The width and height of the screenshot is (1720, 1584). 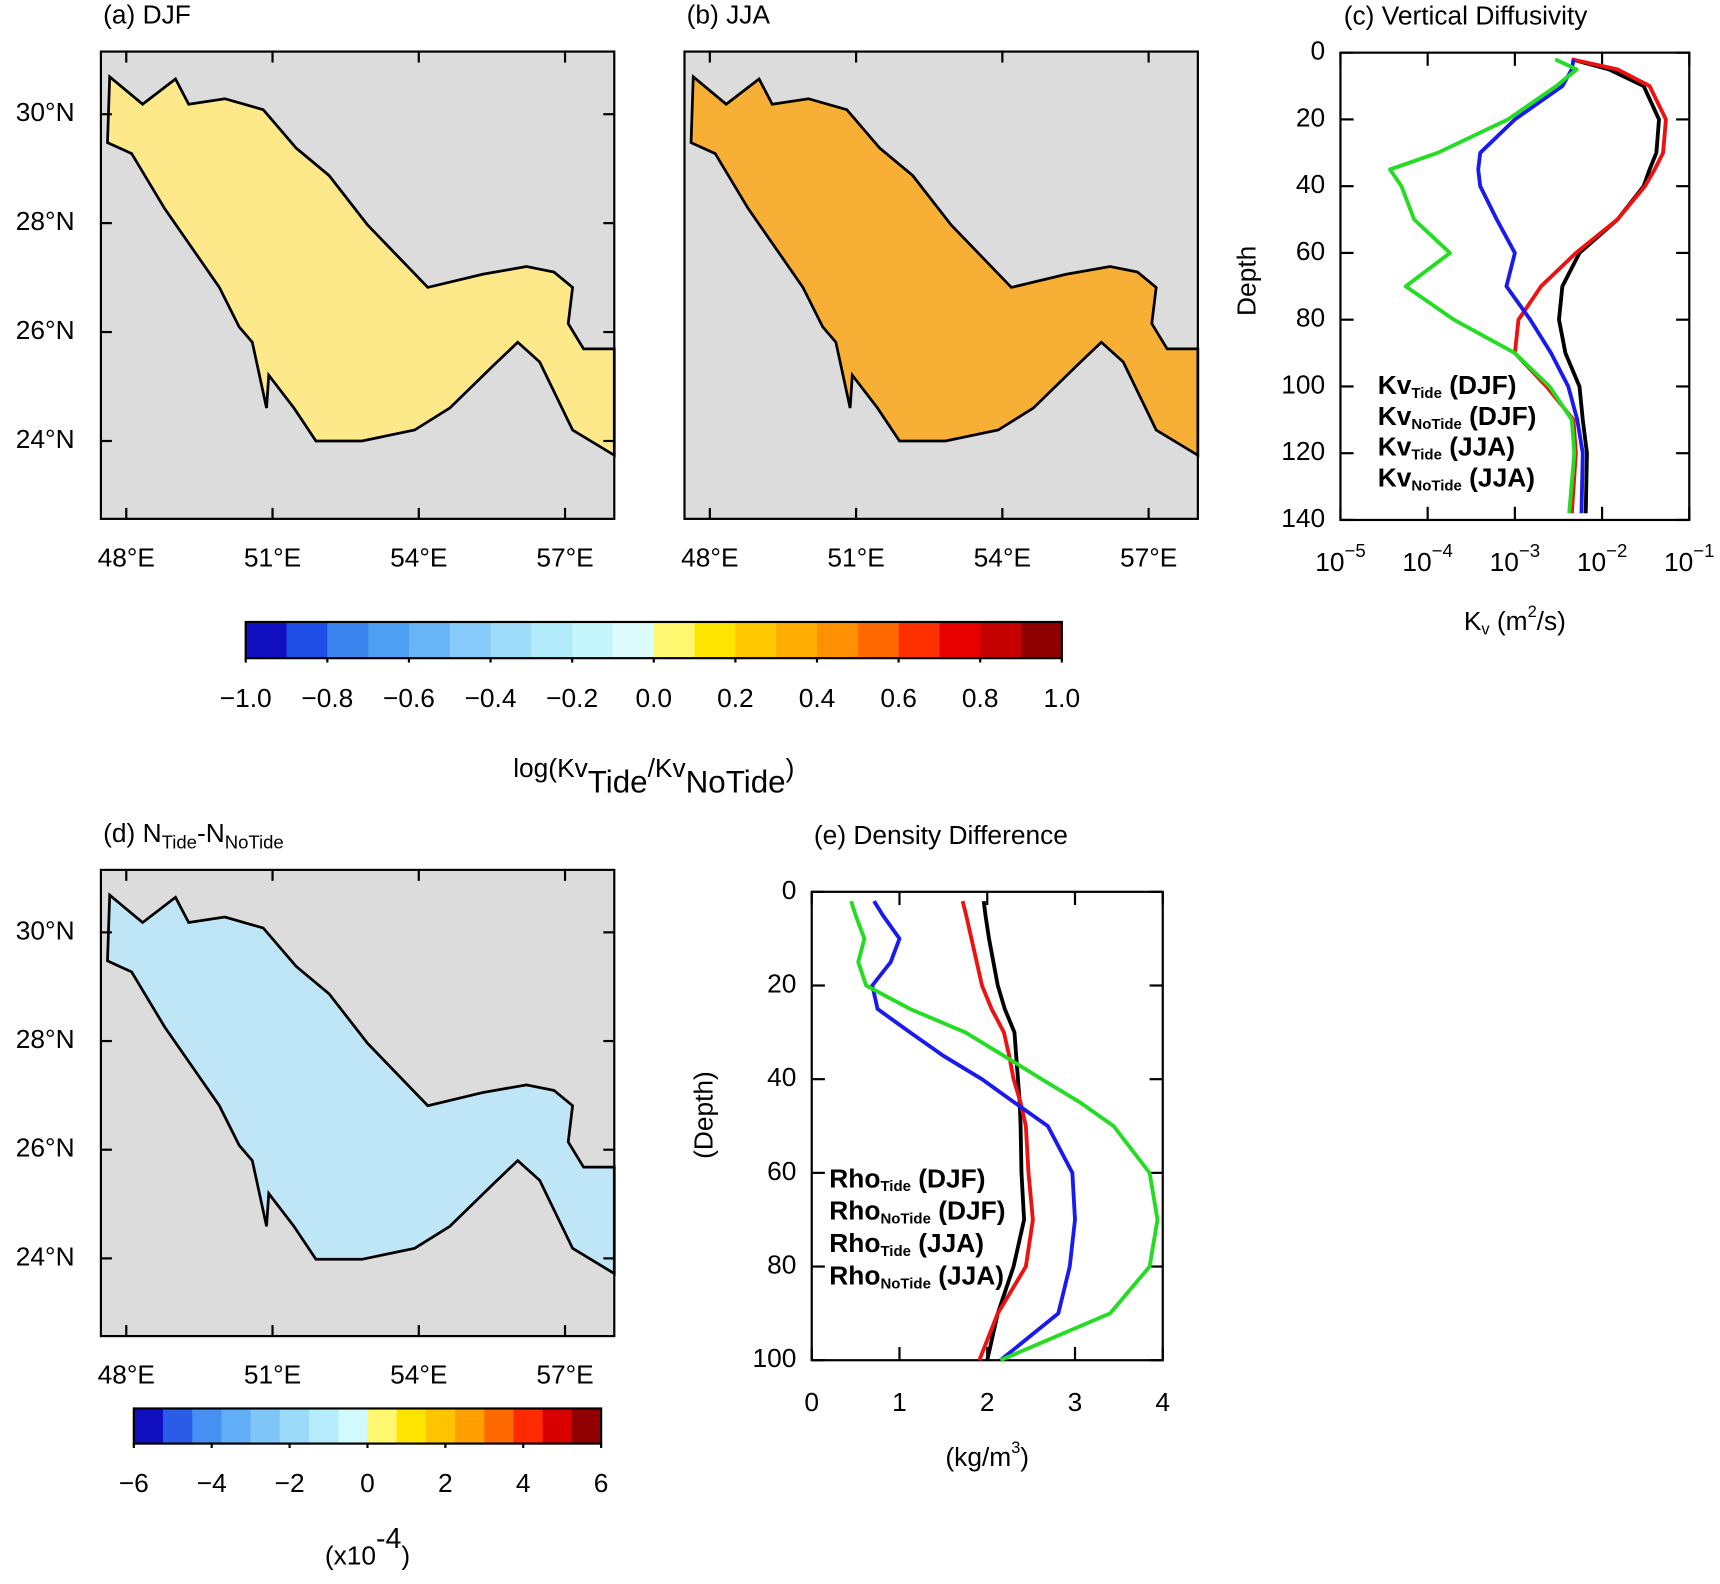 What do you see at coordinates (1317, 51) in the screenshot?
I see `y-tick-label: 0` at bounding box center [1317, 51].